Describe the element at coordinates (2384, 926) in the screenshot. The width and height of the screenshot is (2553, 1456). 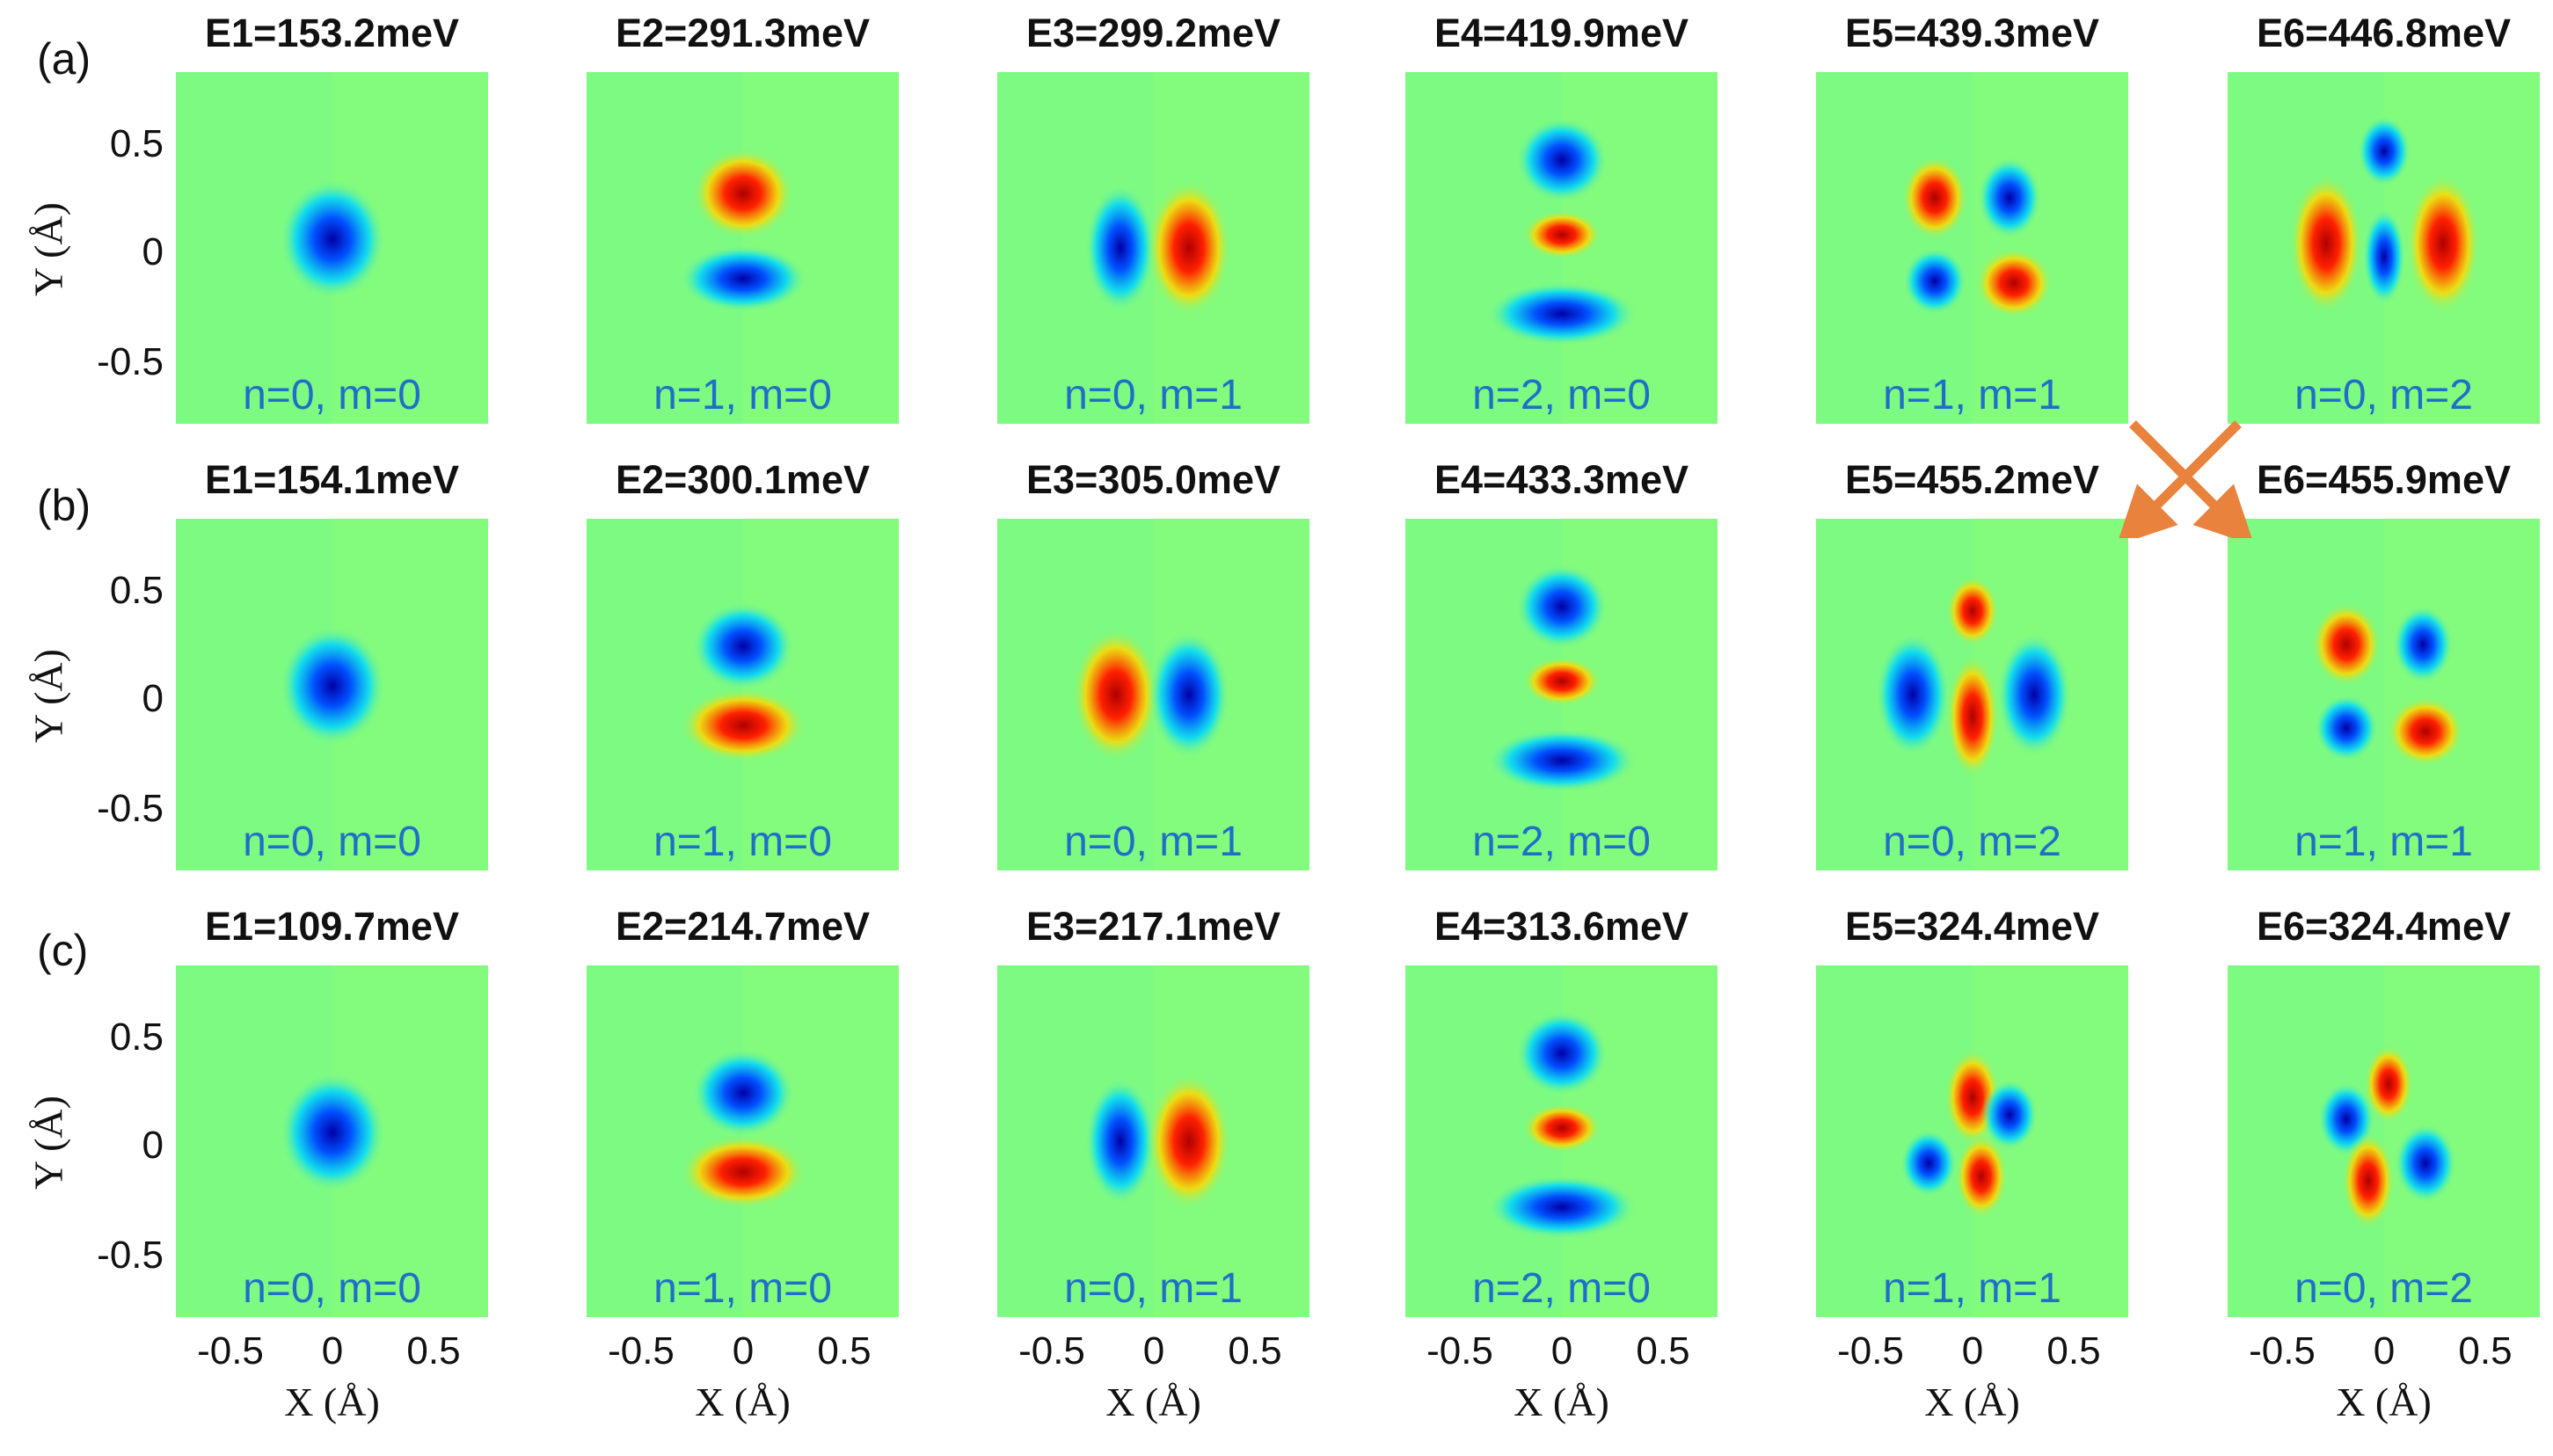
I see `energy-title: E6=324.4meV` at that location.